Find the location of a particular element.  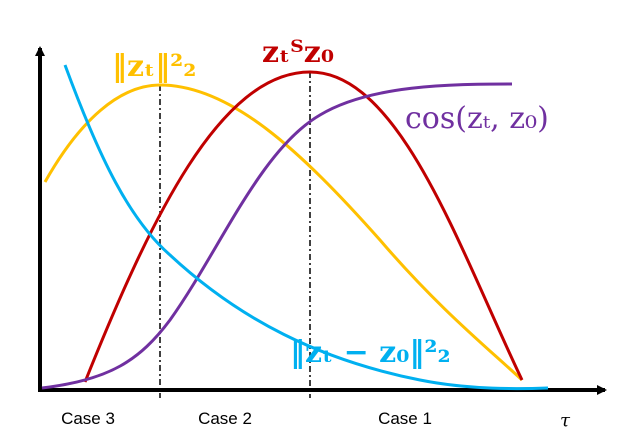

curve-label: ‖zₜ‖²₂ is located at coordinates (154, 66).